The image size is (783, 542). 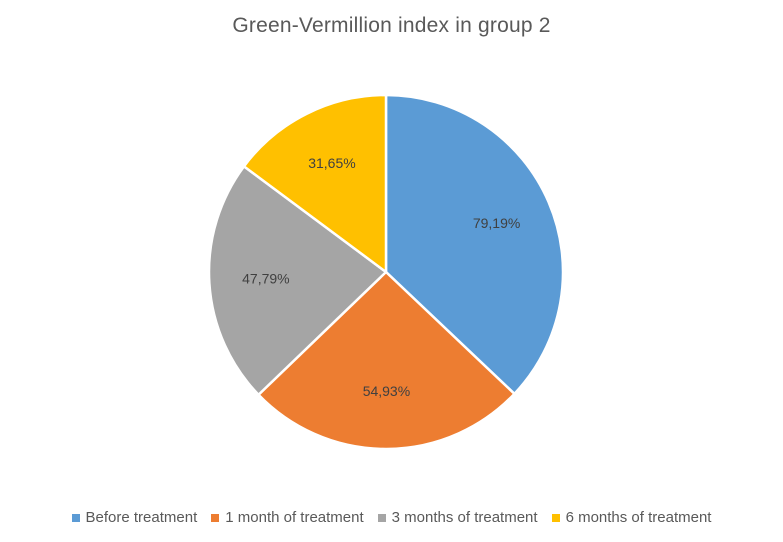 What do you see at coordinates (391, 25) in the screenshot?
I see `chart-title: Green-Vermillion index in group 2` at bounding box center [391, 25].